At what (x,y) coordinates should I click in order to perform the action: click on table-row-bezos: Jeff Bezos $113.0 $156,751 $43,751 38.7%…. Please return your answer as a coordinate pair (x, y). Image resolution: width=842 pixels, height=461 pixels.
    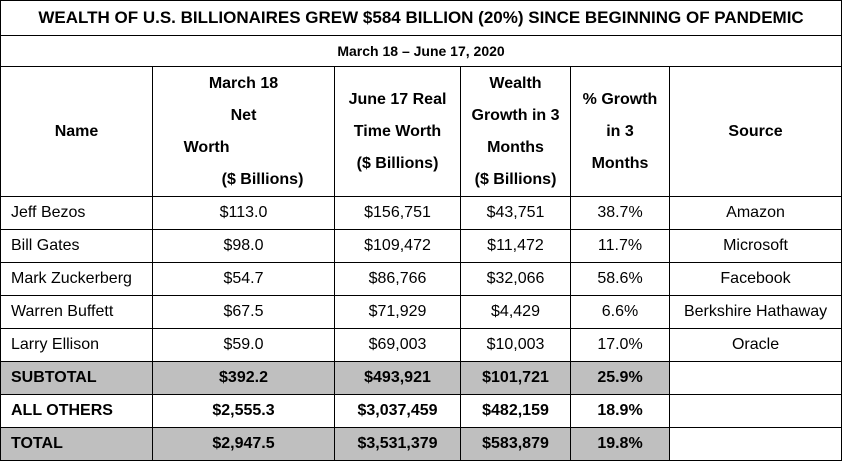
    Looking at the image, I should click on (421, 213).